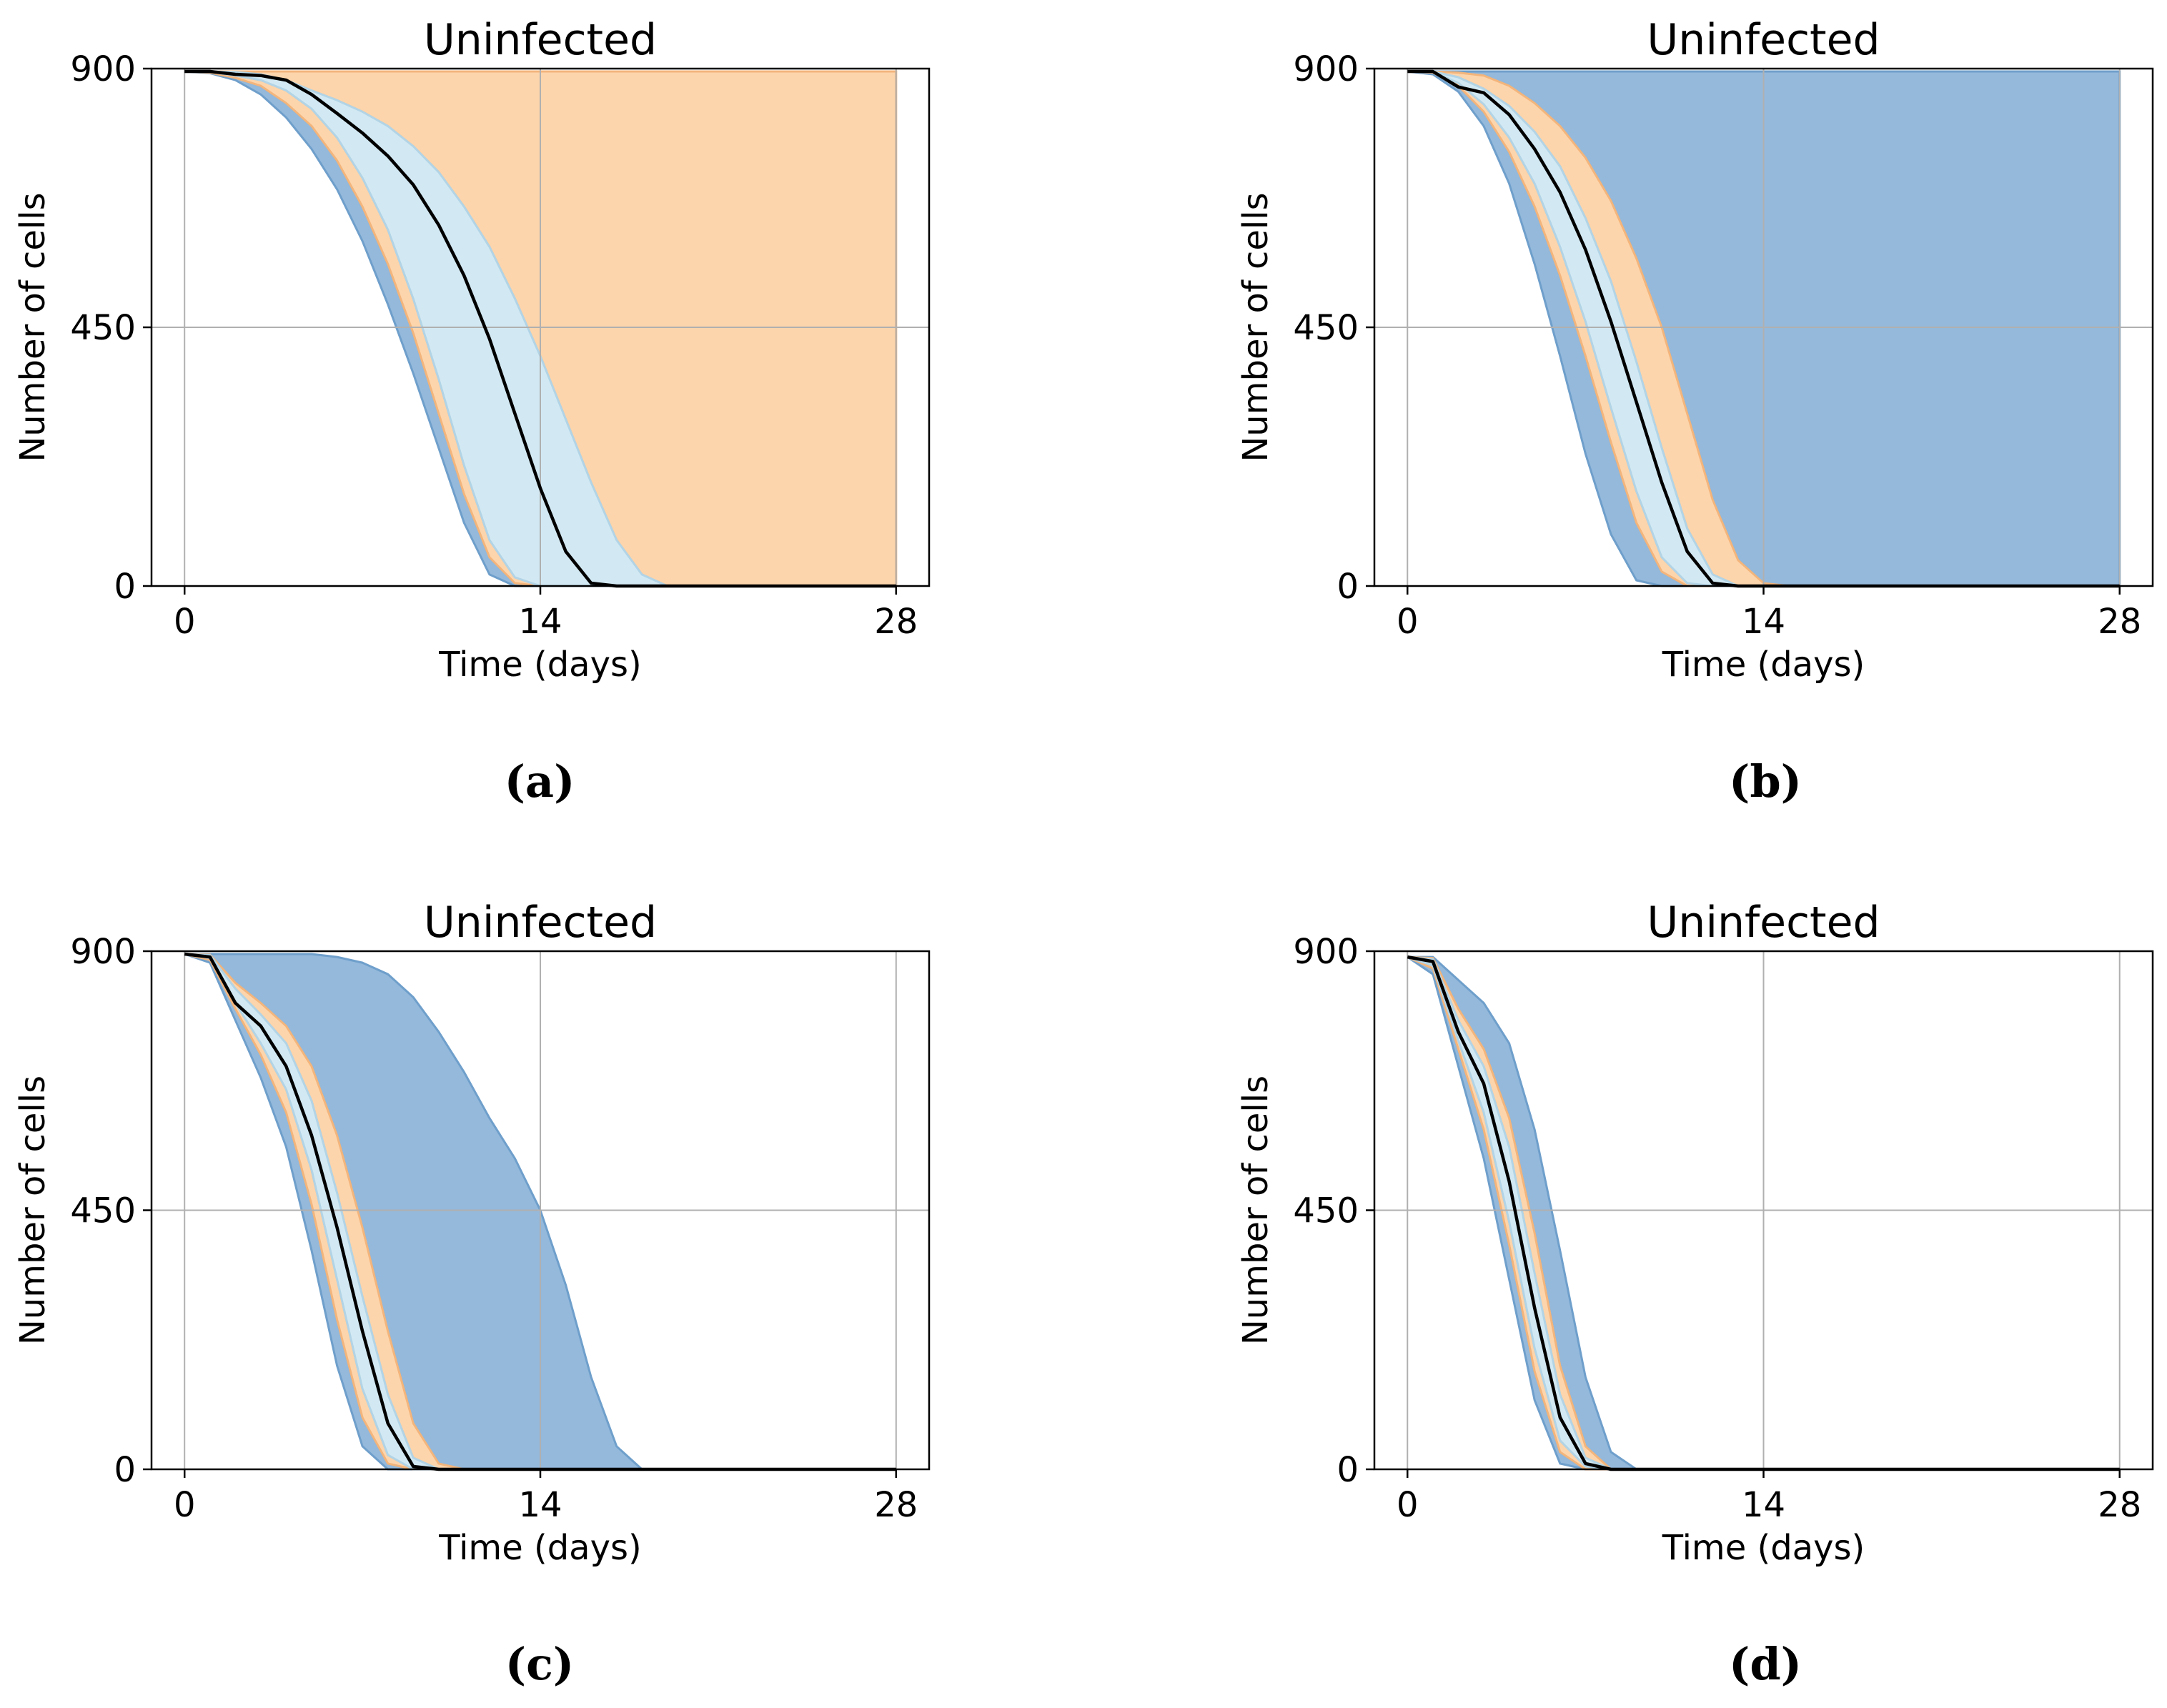  I want to click on panel-caption: (a), so click(540, 782).